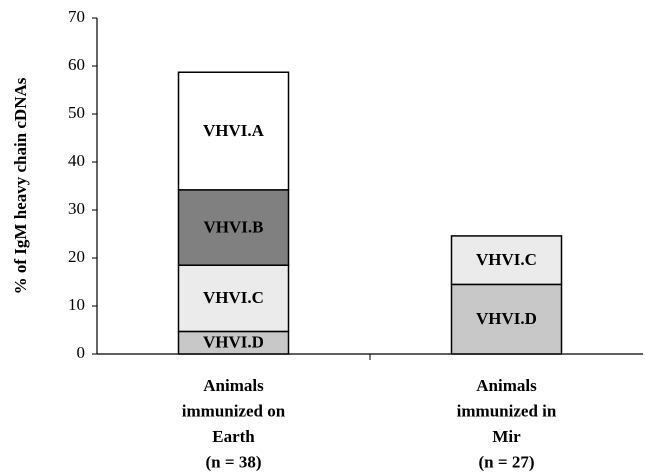 This screenshot has height=474, width=645. I want to click on y-tick-label: 70, so click(76, 16).